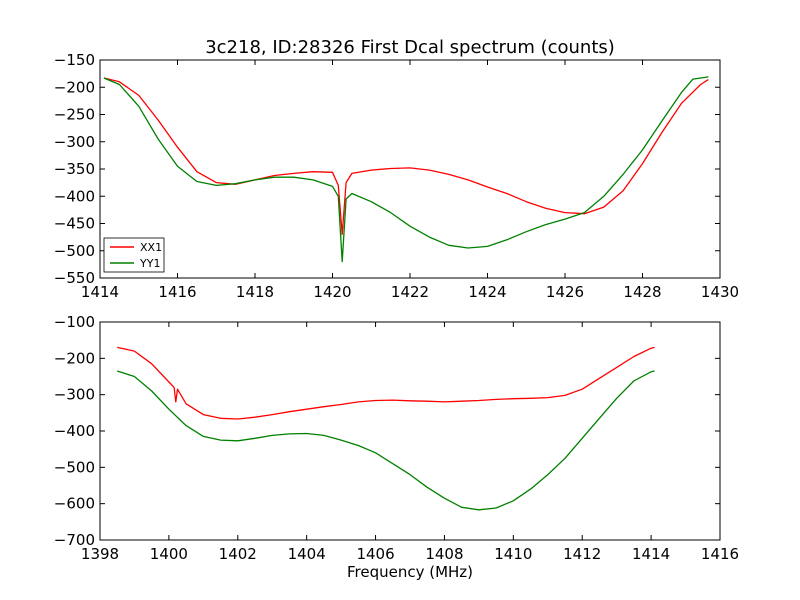  Describe the element at coordinates (149, 263) in the screenshot. I see `legend-label-yy1: YY1` at that location.